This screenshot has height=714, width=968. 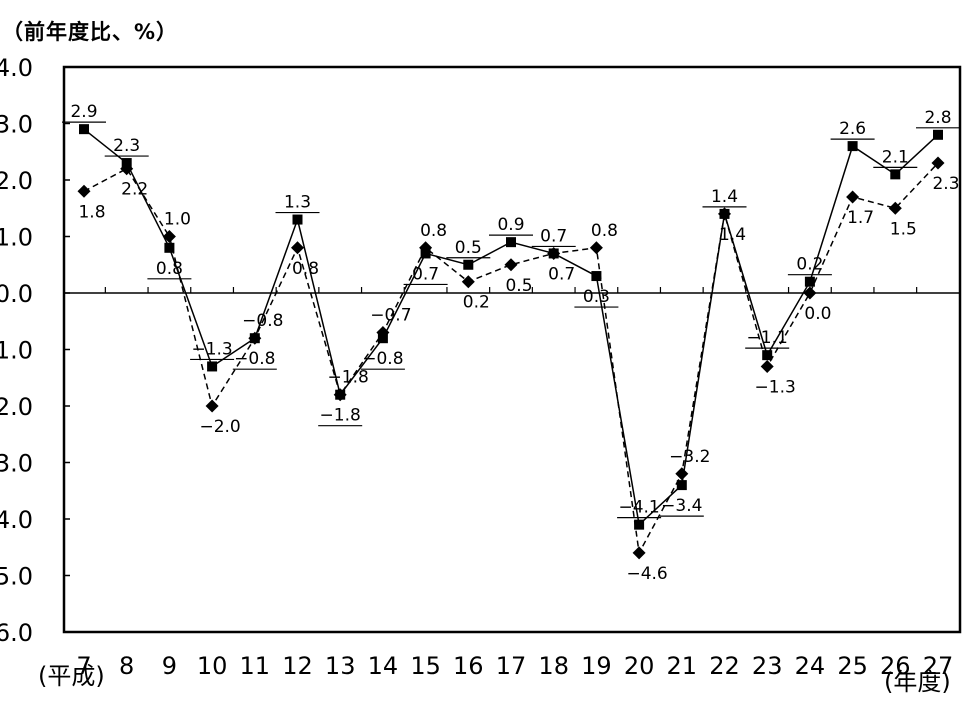 I want to click on series-1-data-label: 0.2, so click(x=809, y=265).